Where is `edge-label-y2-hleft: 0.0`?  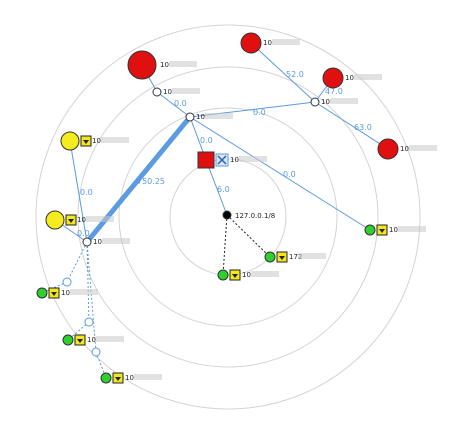
edge-label-y2-hleft: 0.0 is located at coordinates (83, 233).